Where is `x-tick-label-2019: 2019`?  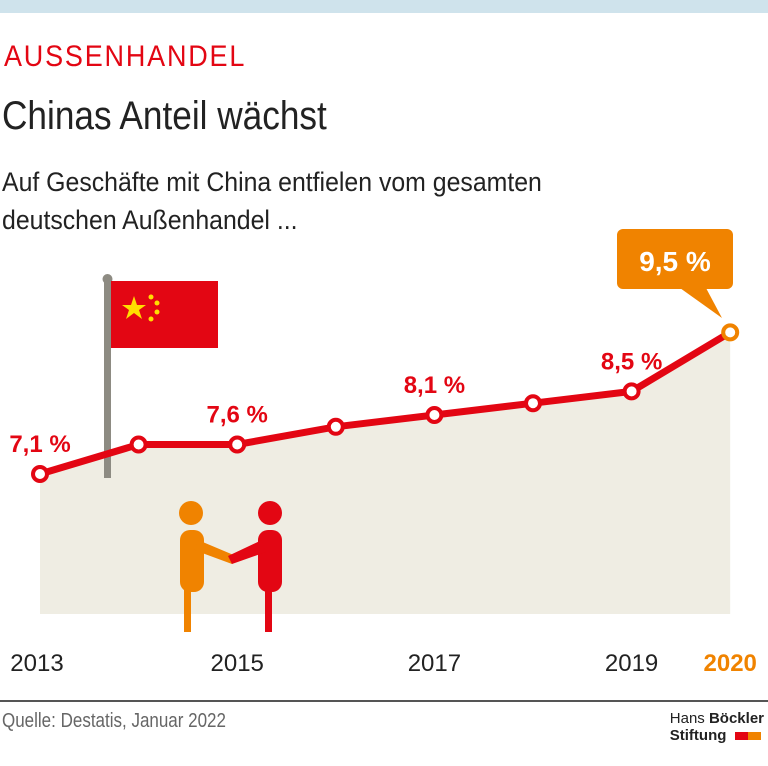 x-tick-label-2019: 2019 is located at coordinates (631, 663).